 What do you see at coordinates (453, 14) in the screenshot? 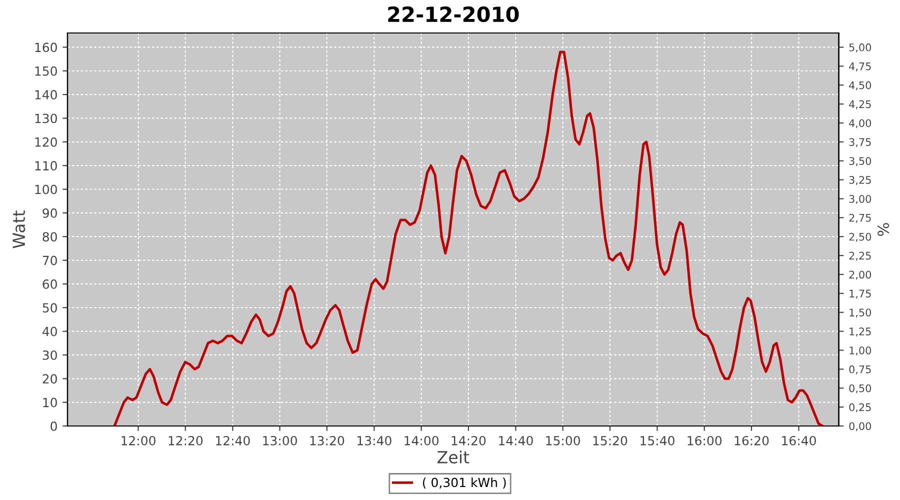
I see `chart-title: 22-12-2010` at bounding box center [453, 14].